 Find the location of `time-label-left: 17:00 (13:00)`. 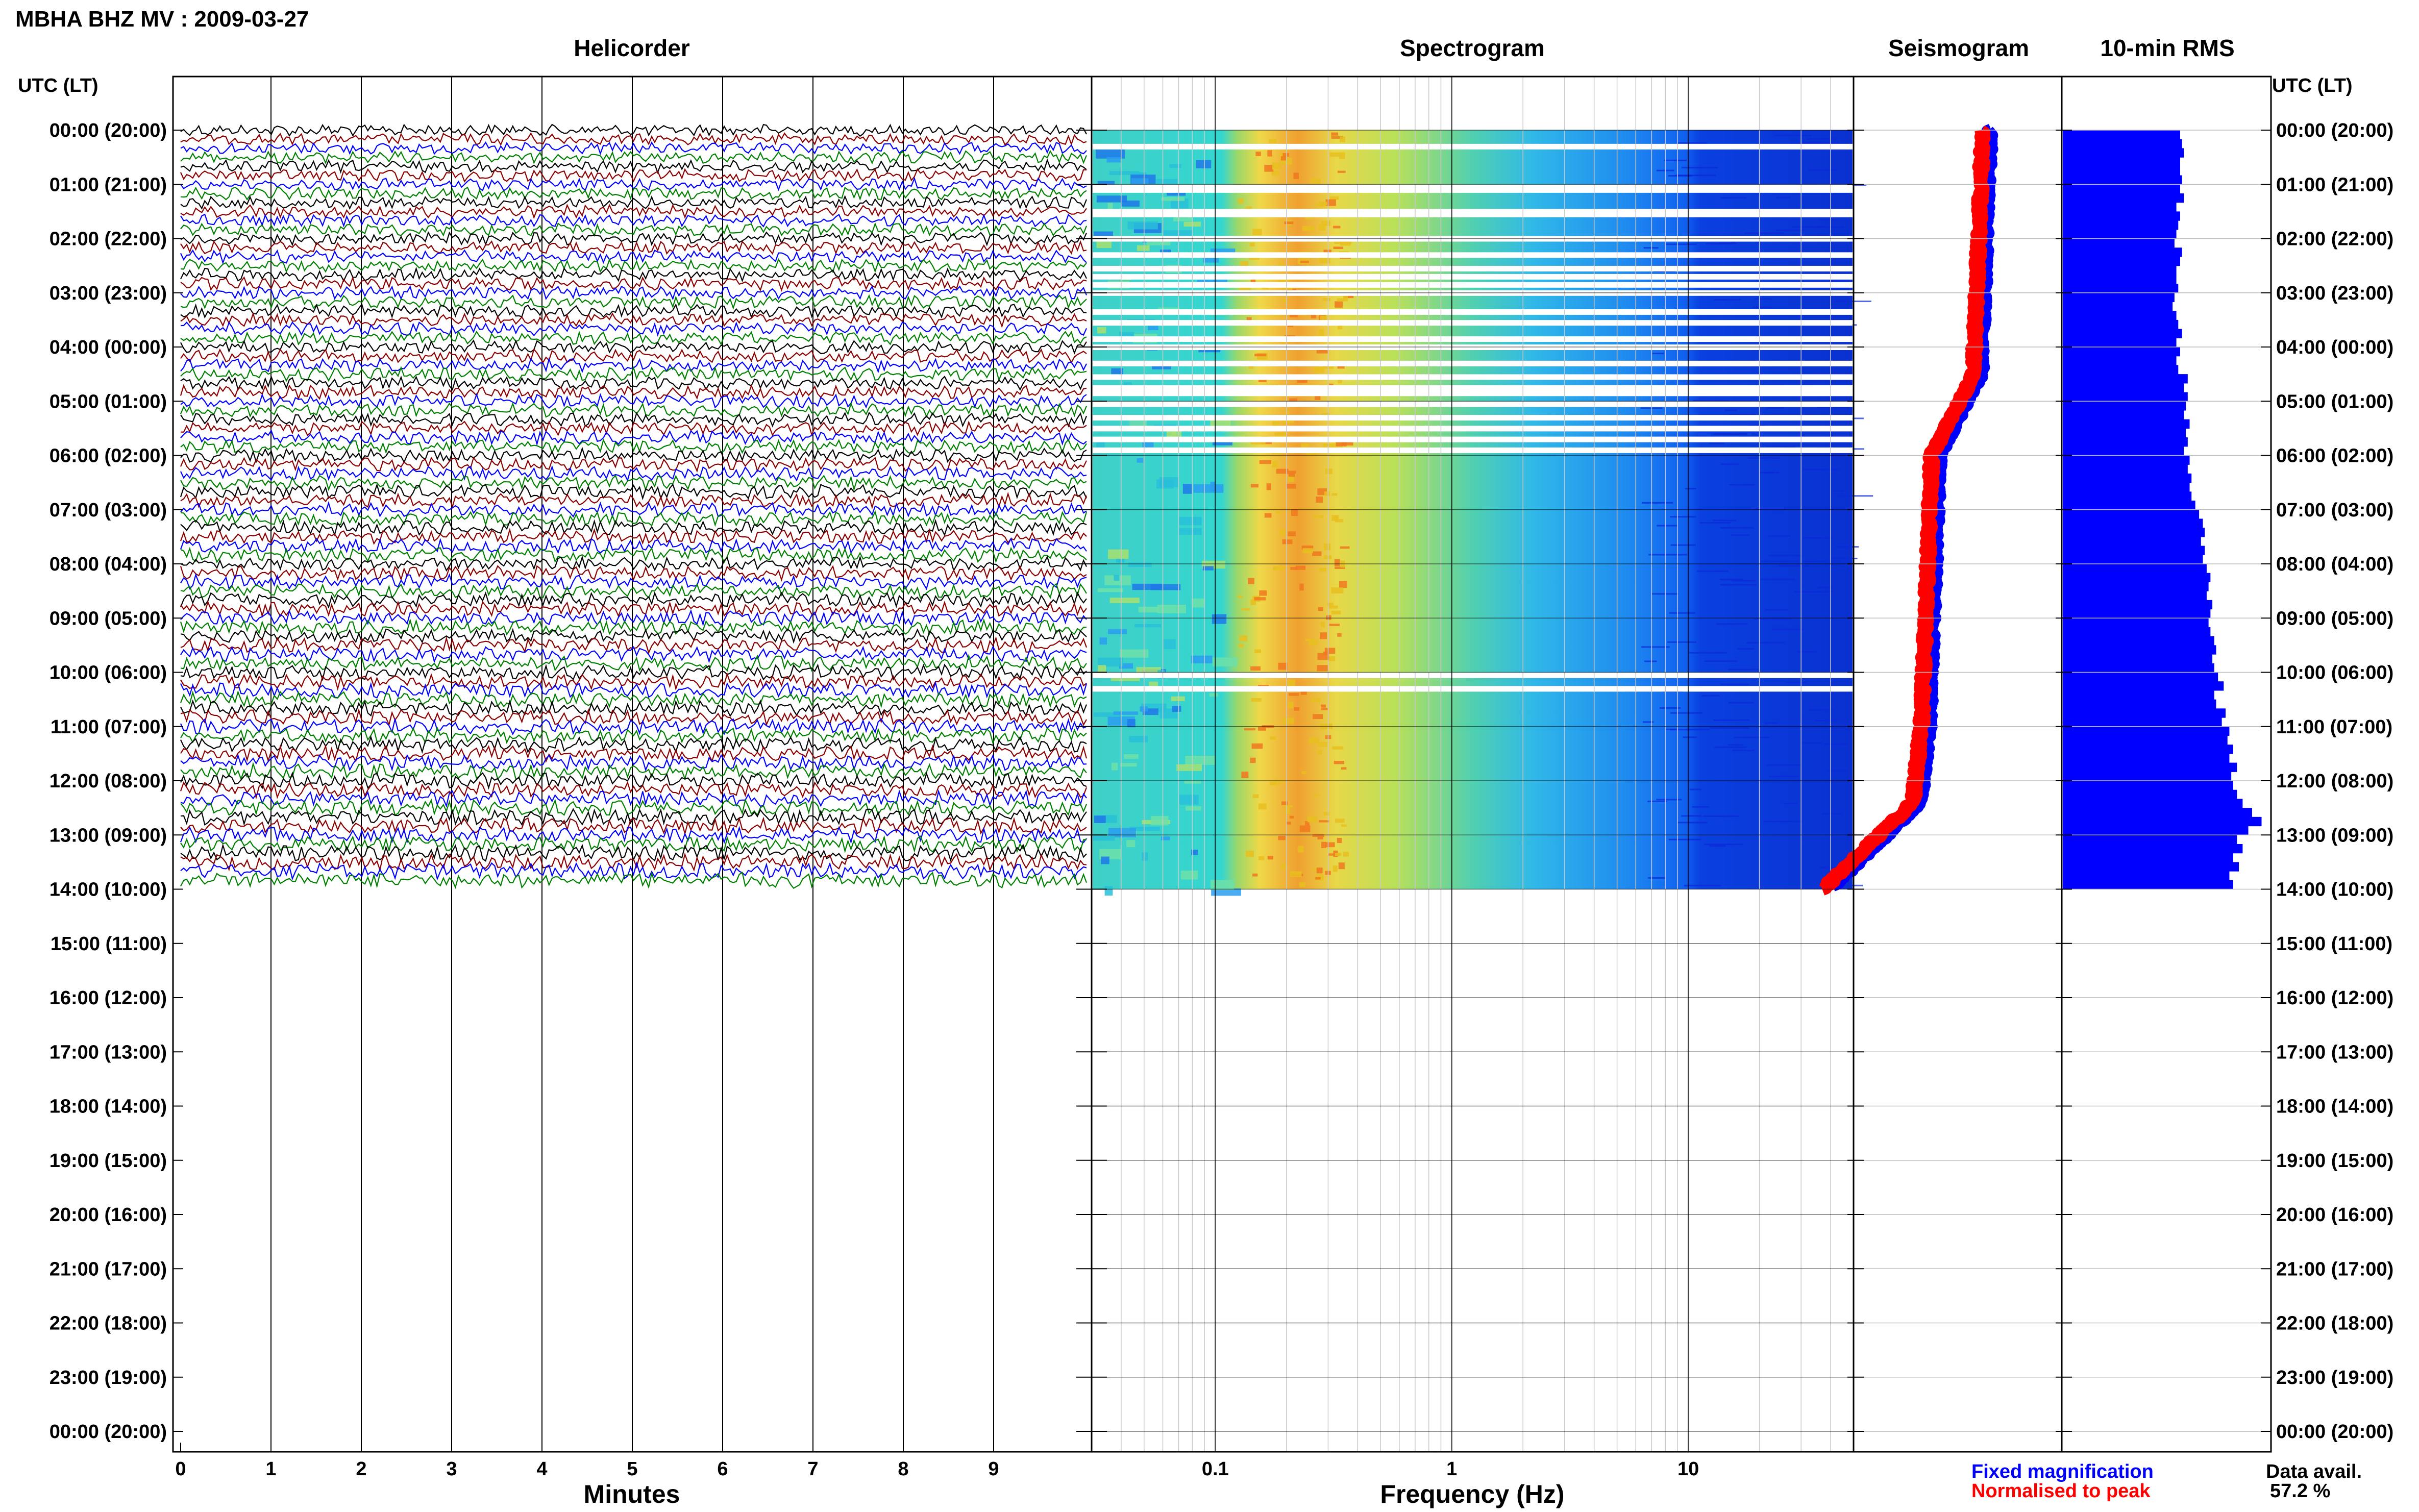

time-label-left: 17:00 (13:00) is located at coordinates (108, 1052).